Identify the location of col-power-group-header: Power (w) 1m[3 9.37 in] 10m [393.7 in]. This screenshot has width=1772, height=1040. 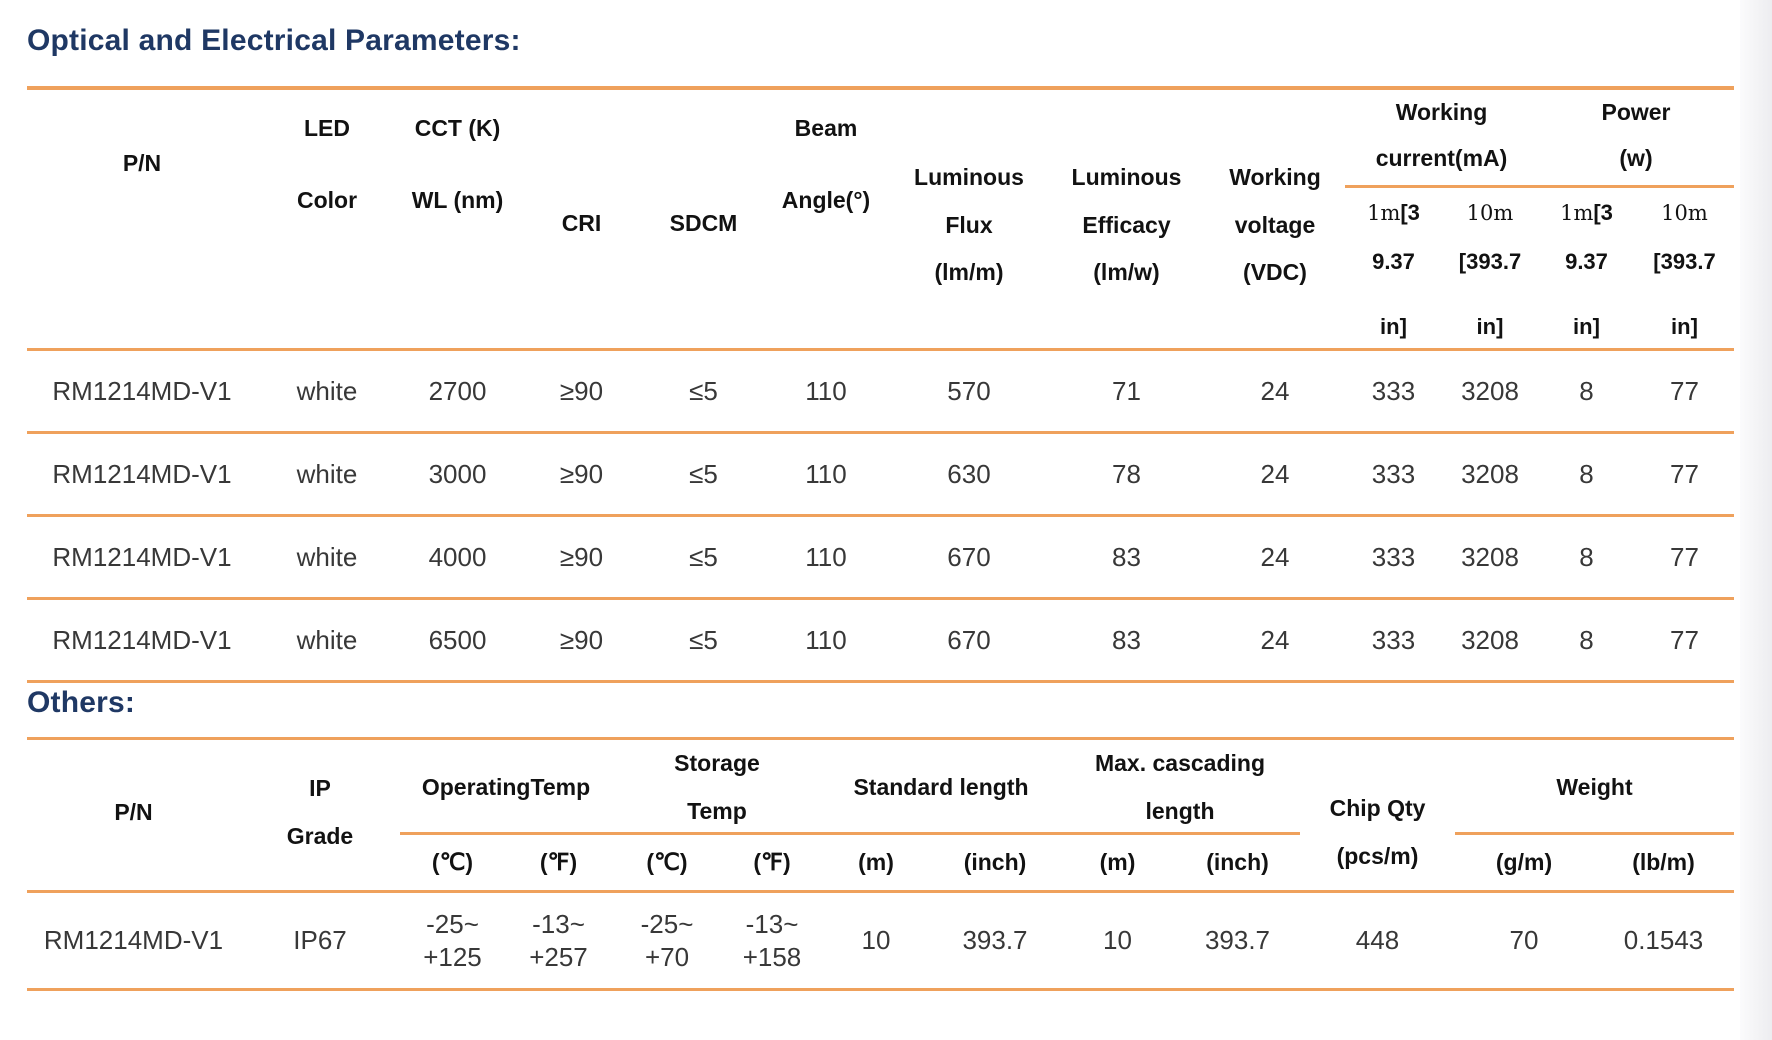
(1636, 219).